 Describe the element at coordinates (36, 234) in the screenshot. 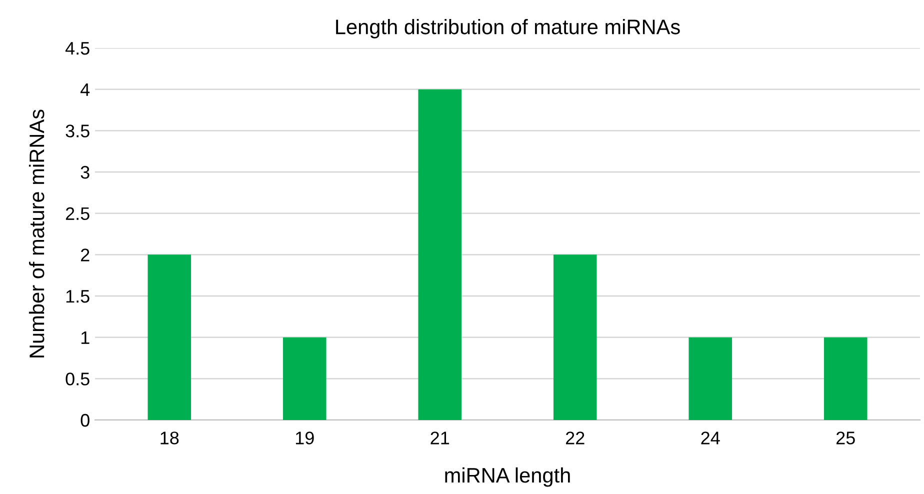

I see `y-axis-title: Number of mature miRNAs` at that location.